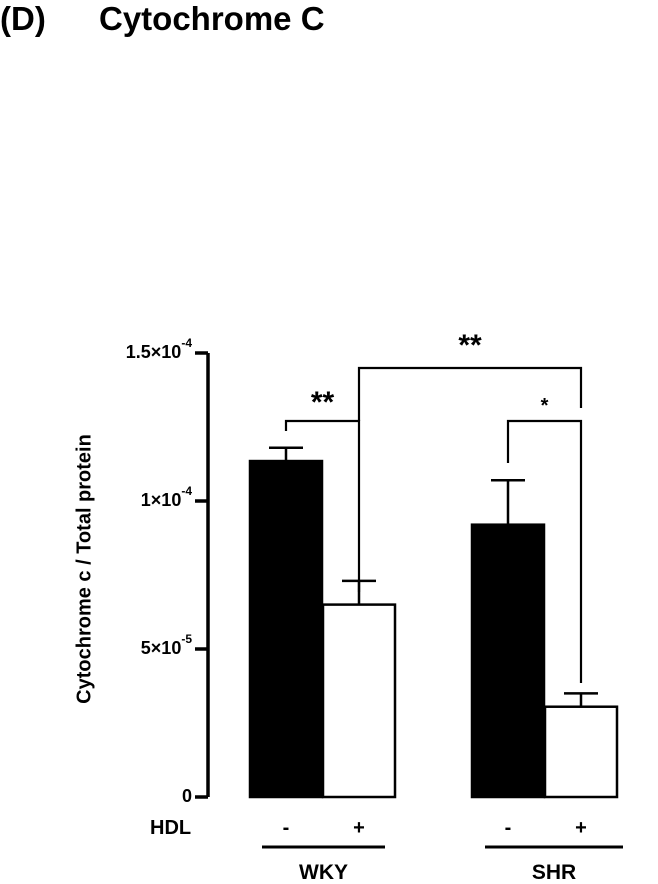  What do you see at coordinates (359, 701) in the screenshot?
I see `bar-wky-hdl-plus` at bounding box center [359, 701].